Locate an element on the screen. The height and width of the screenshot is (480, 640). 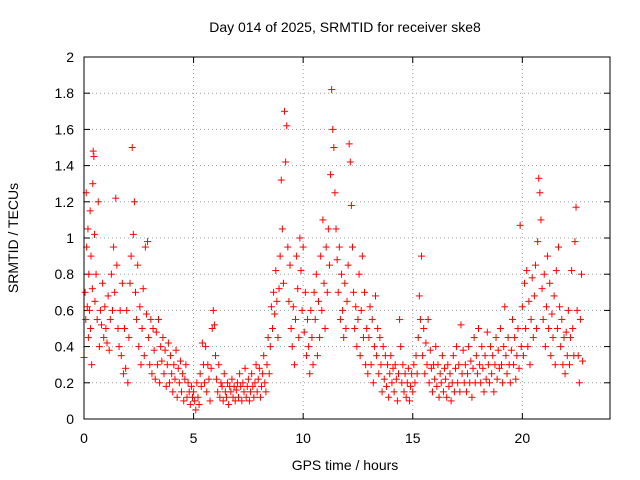
y-tick-label: 0.4 is located at coordinates (65, 347).